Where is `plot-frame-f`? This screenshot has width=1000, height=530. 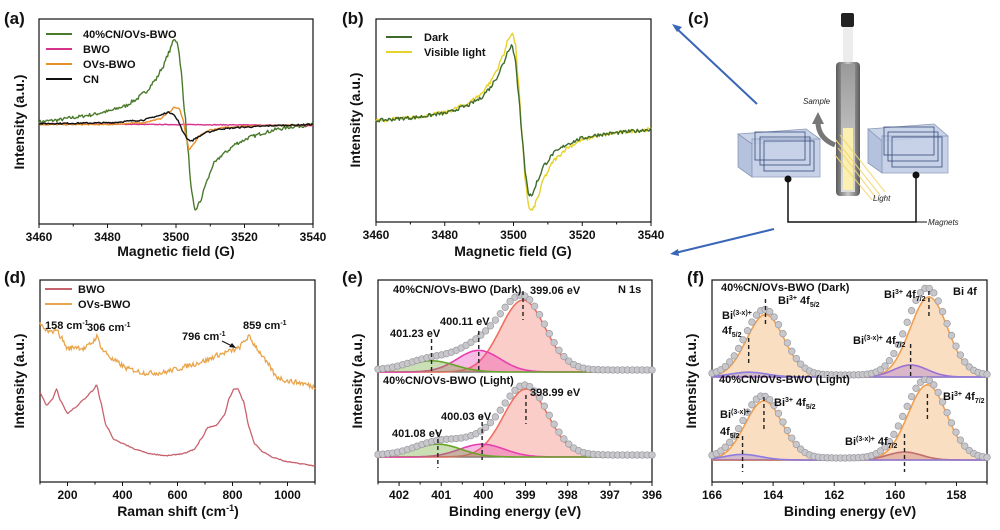
plot-frame-f is located at coordinates (849, 381).